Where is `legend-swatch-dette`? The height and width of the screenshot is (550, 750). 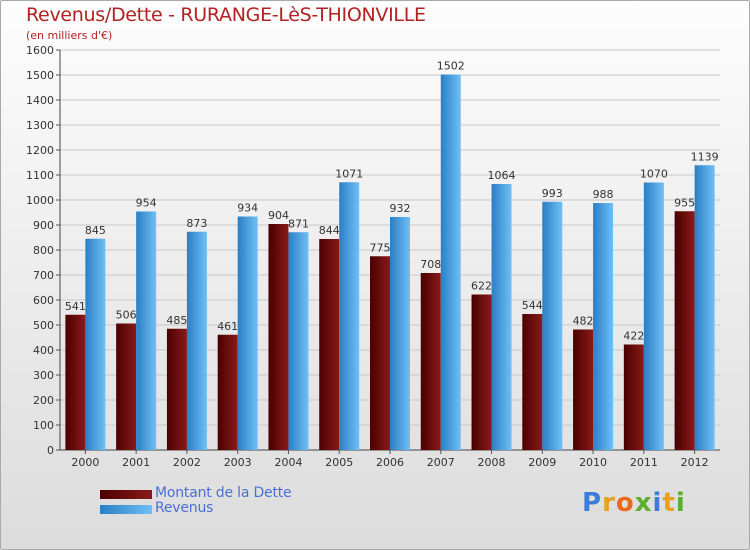
legend-swatch-dette is located at coordinates (126, 494).